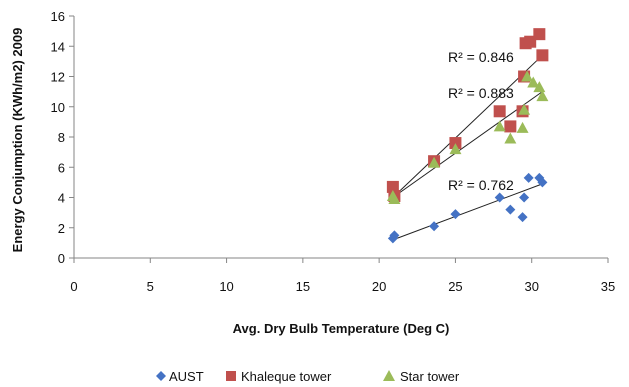 The image size is (629, 387). I want to click on trendline-khaleque-tower, so click(467, 126).